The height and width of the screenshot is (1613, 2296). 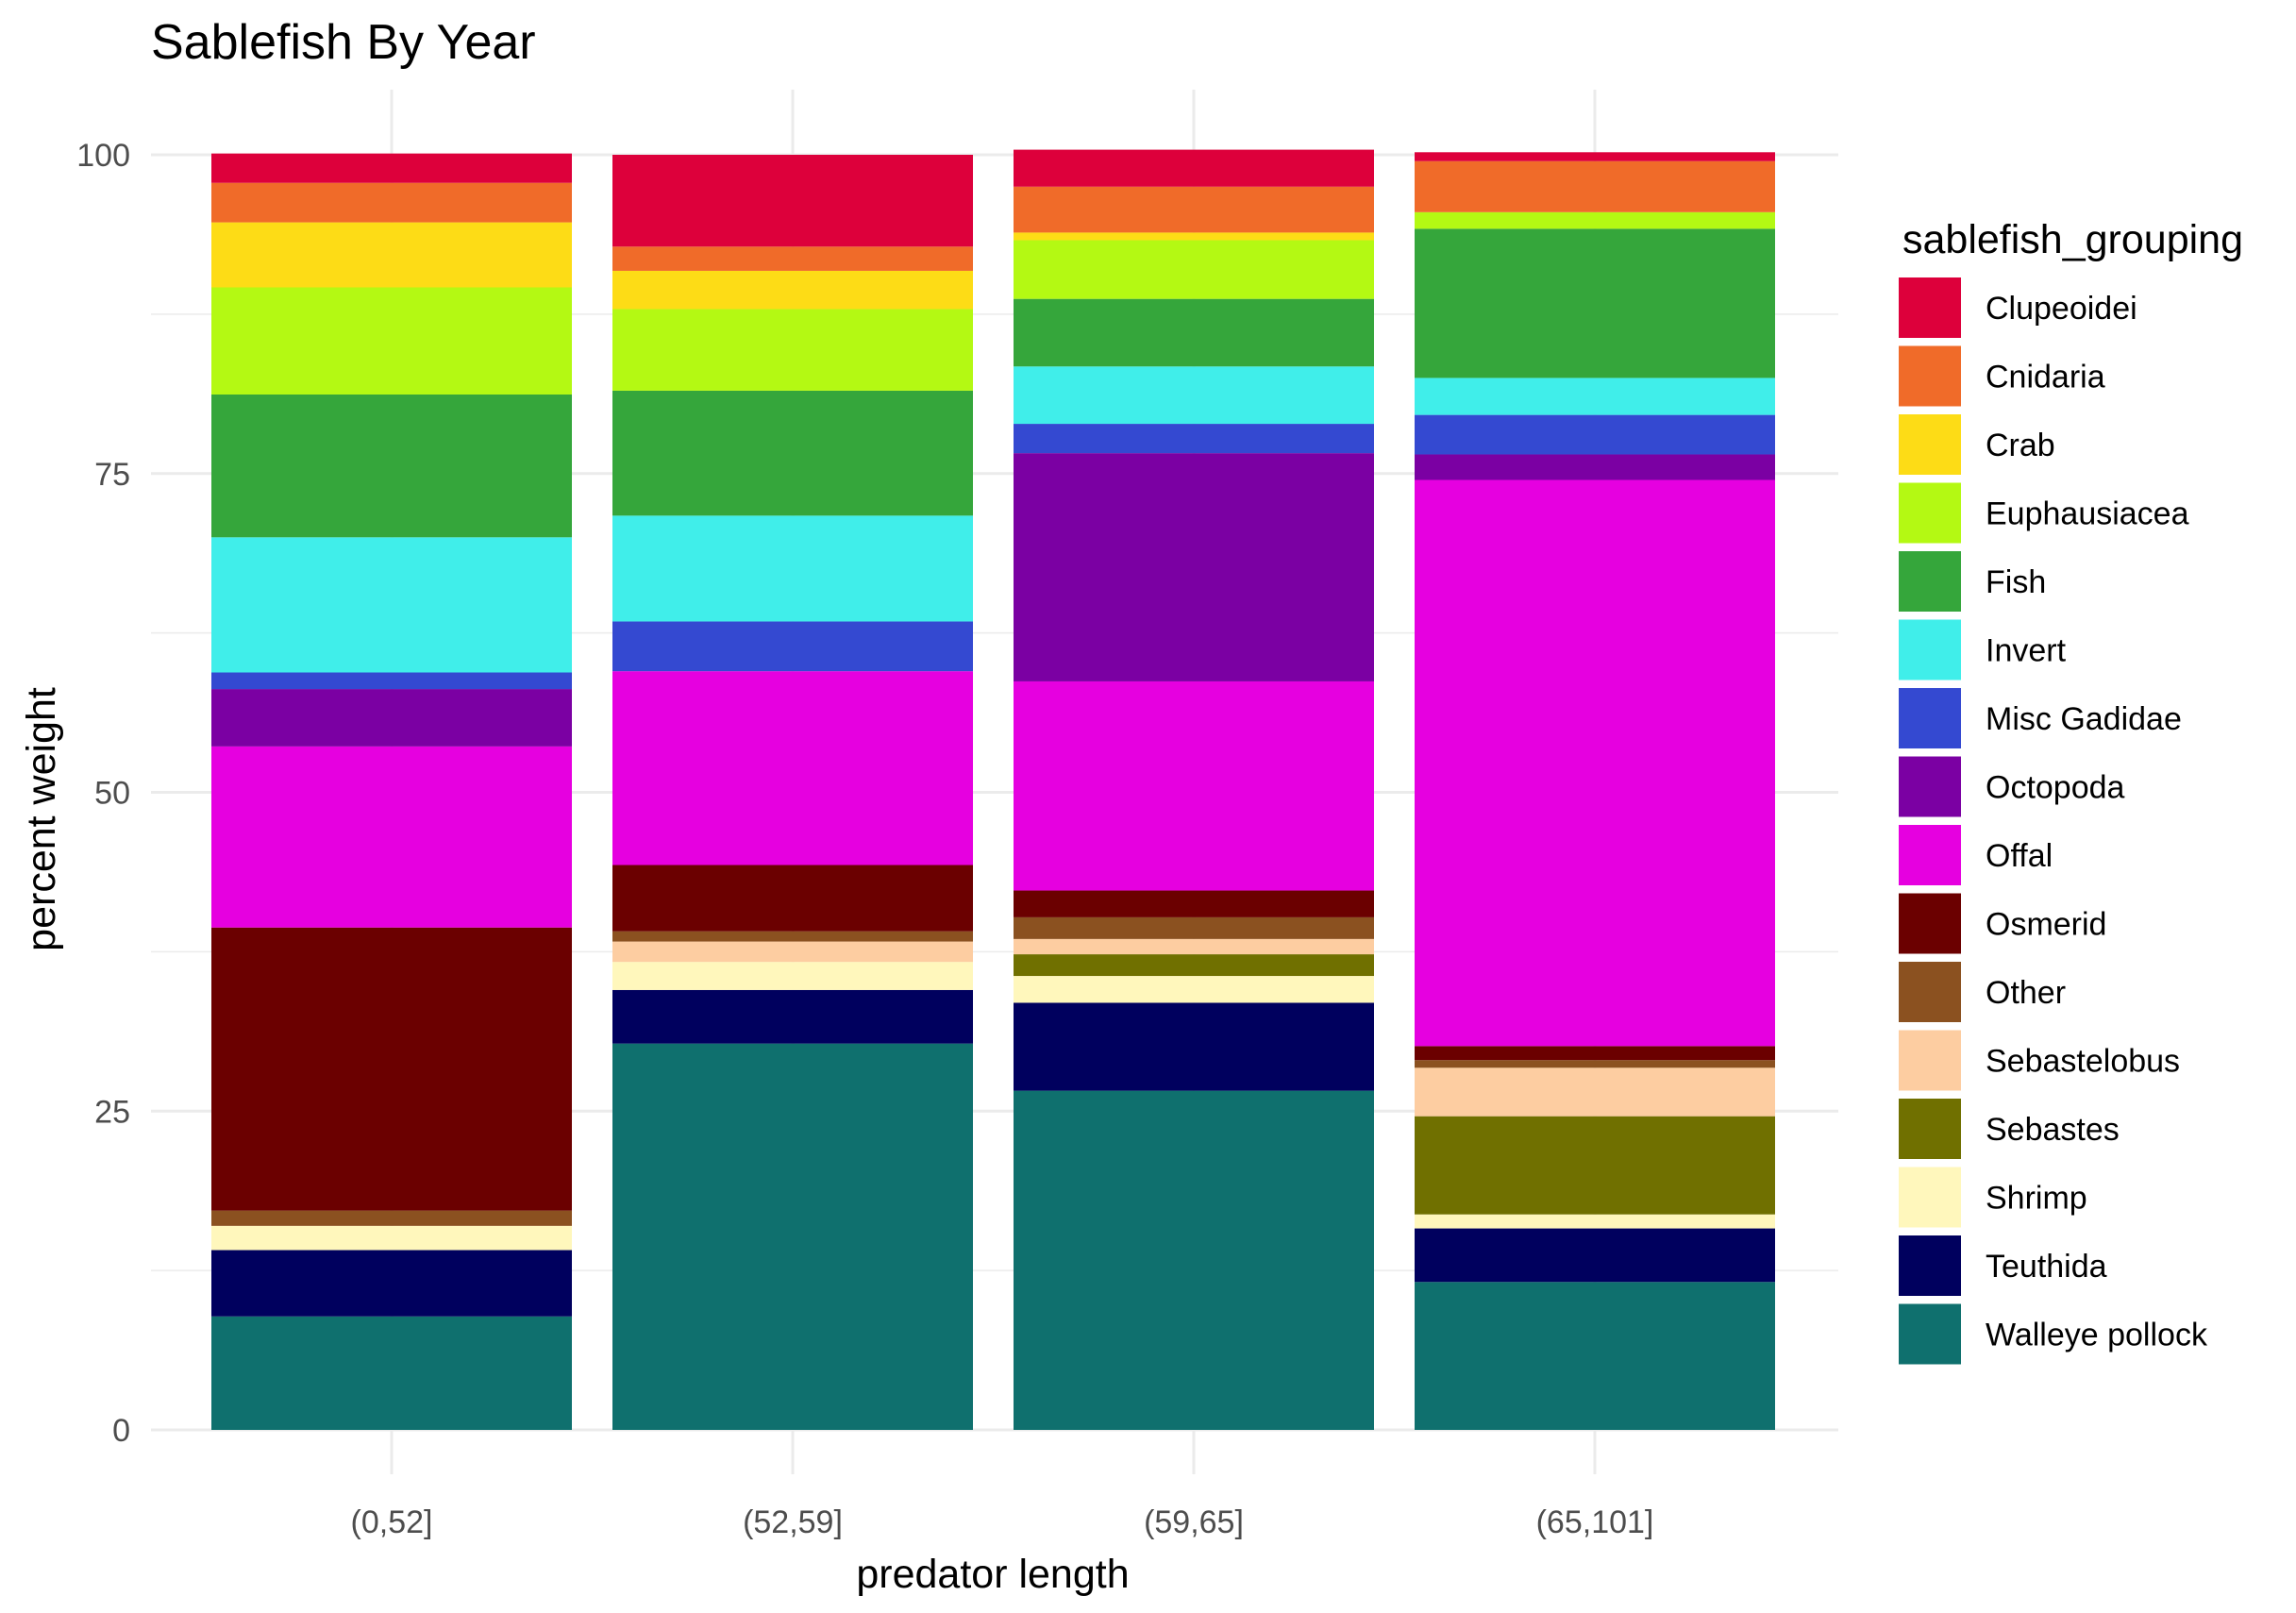 I want to click on legend-label: Osmerid, so click(x=2046, y=925).